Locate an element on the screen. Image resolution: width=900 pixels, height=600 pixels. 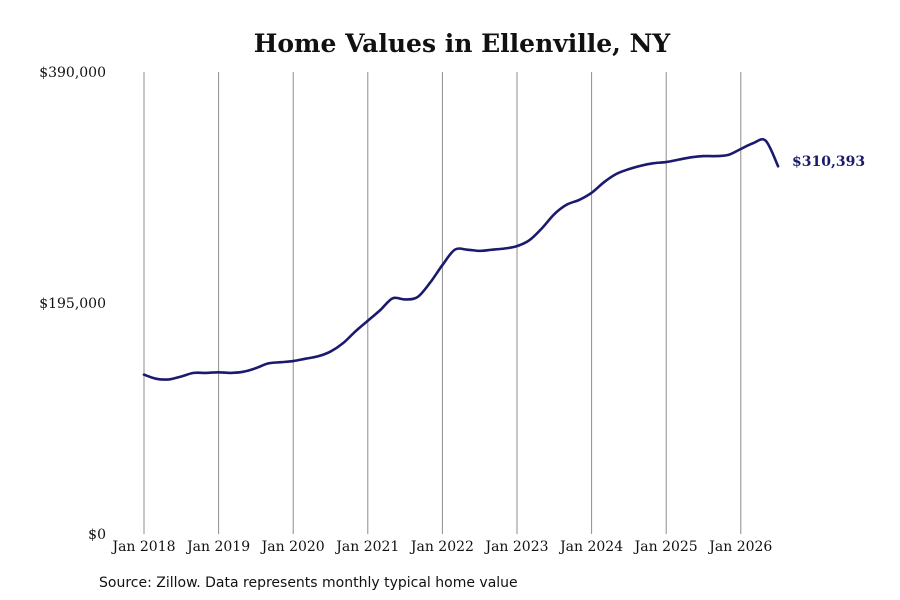
x-tick-label: Jan 2018 is located at coordinates (142, 547).